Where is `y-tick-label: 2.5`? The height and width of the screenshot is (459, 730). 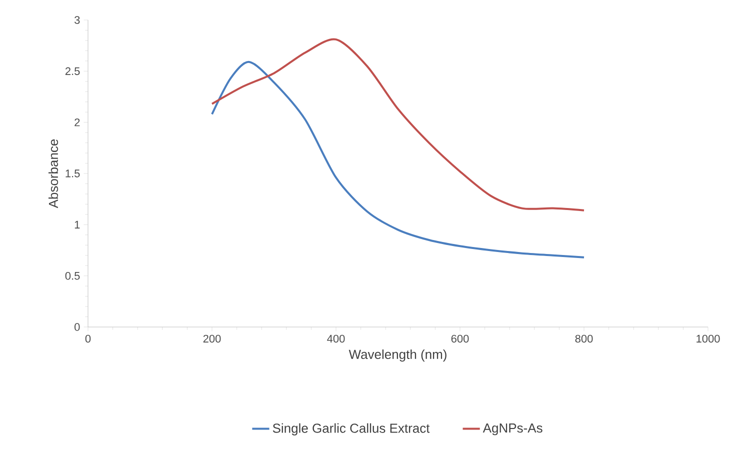 y-tick-label: 2.5 is located at coordinates (72, 71).